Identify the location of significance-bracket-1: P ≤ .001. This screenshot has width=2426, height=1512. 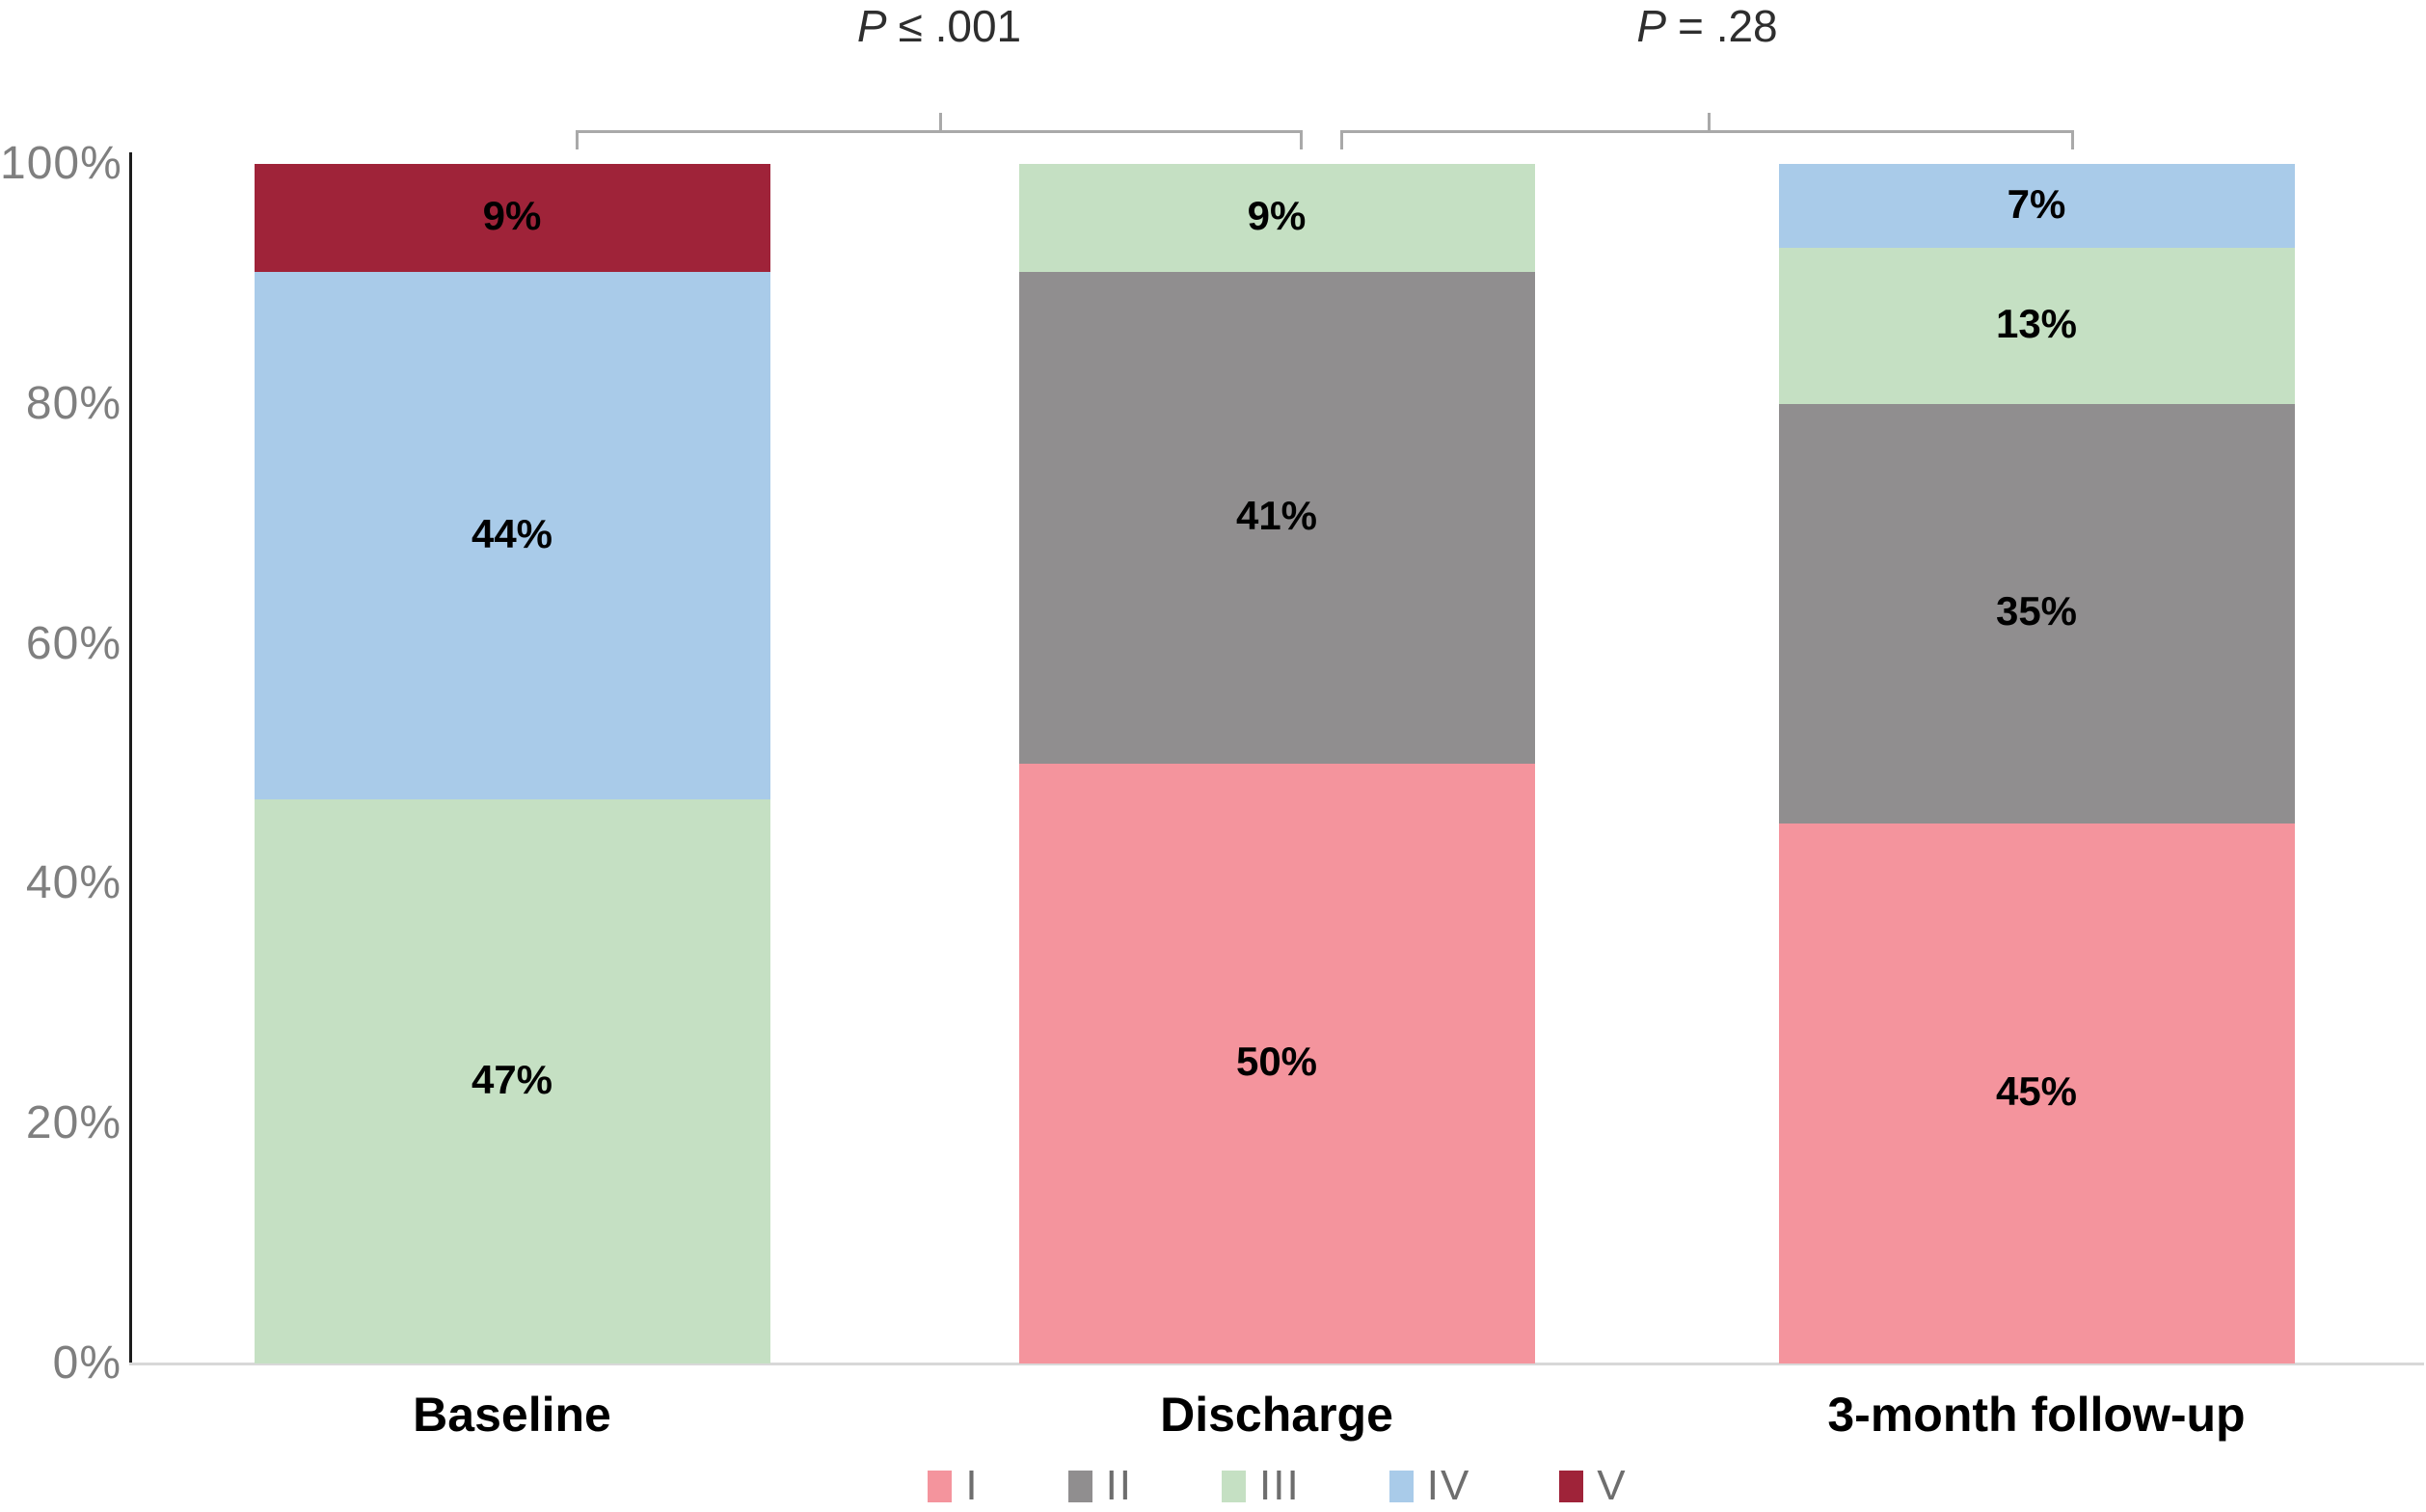
(940, 75).